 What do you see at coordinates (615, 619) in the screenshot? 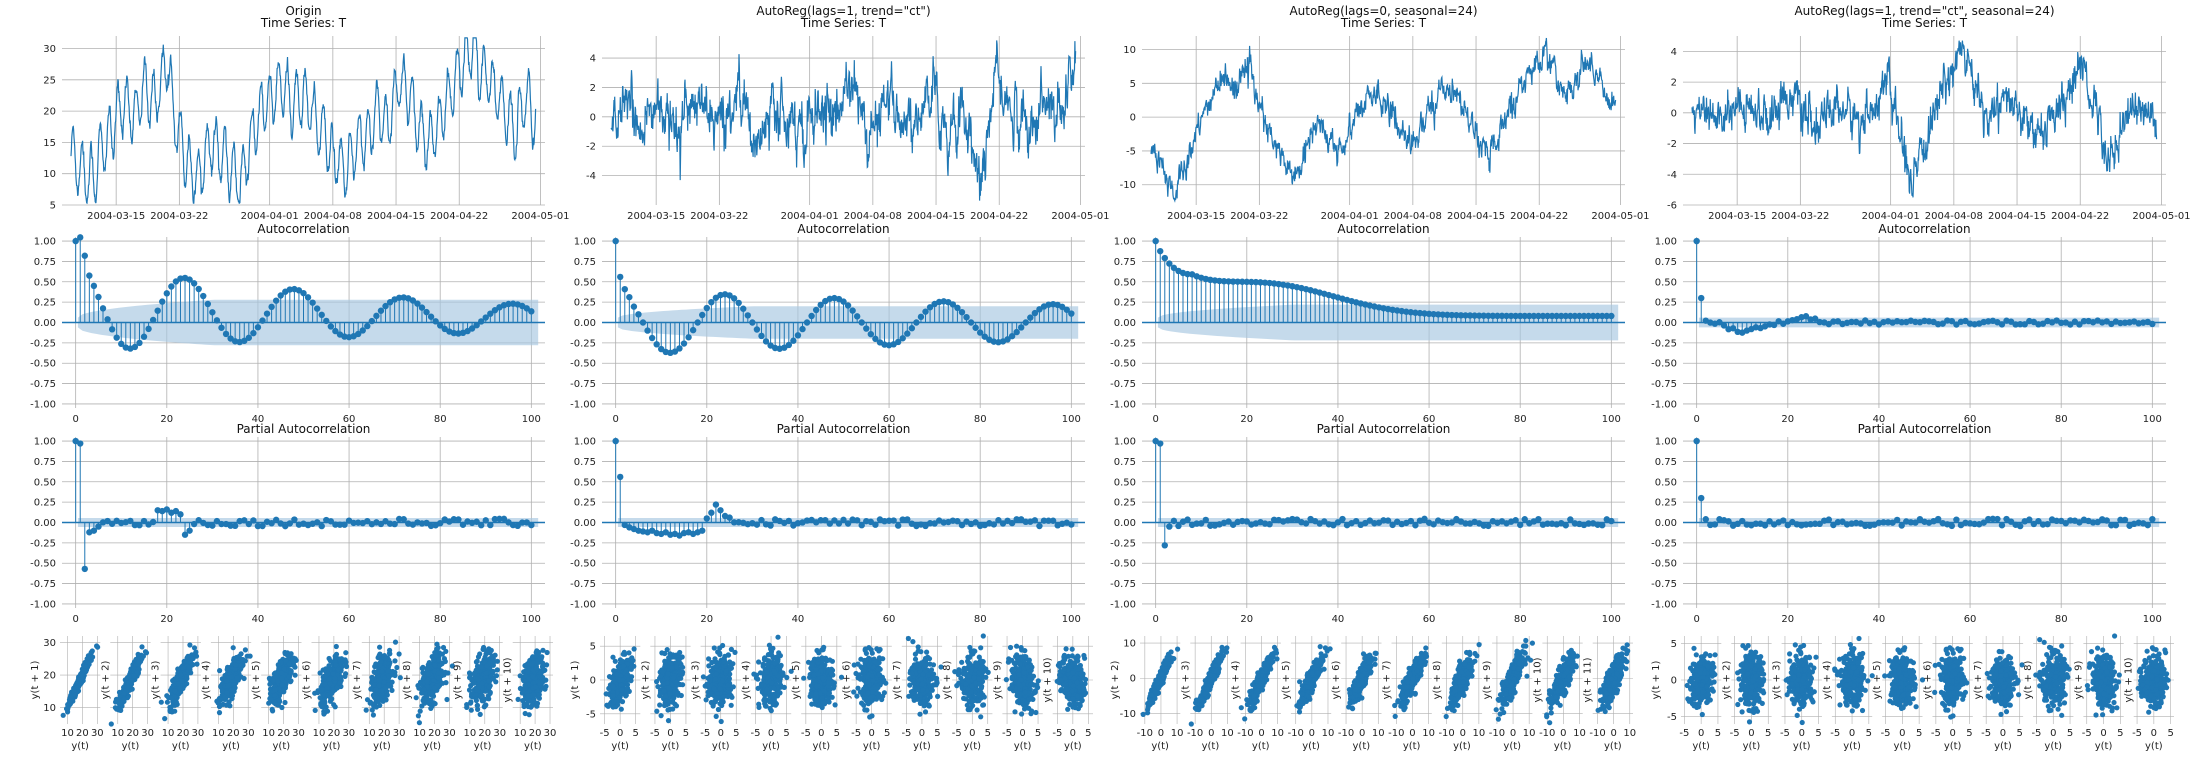
I see `pacf-ar1ct-xtick-label: 0` at bounding box center [615, 619].